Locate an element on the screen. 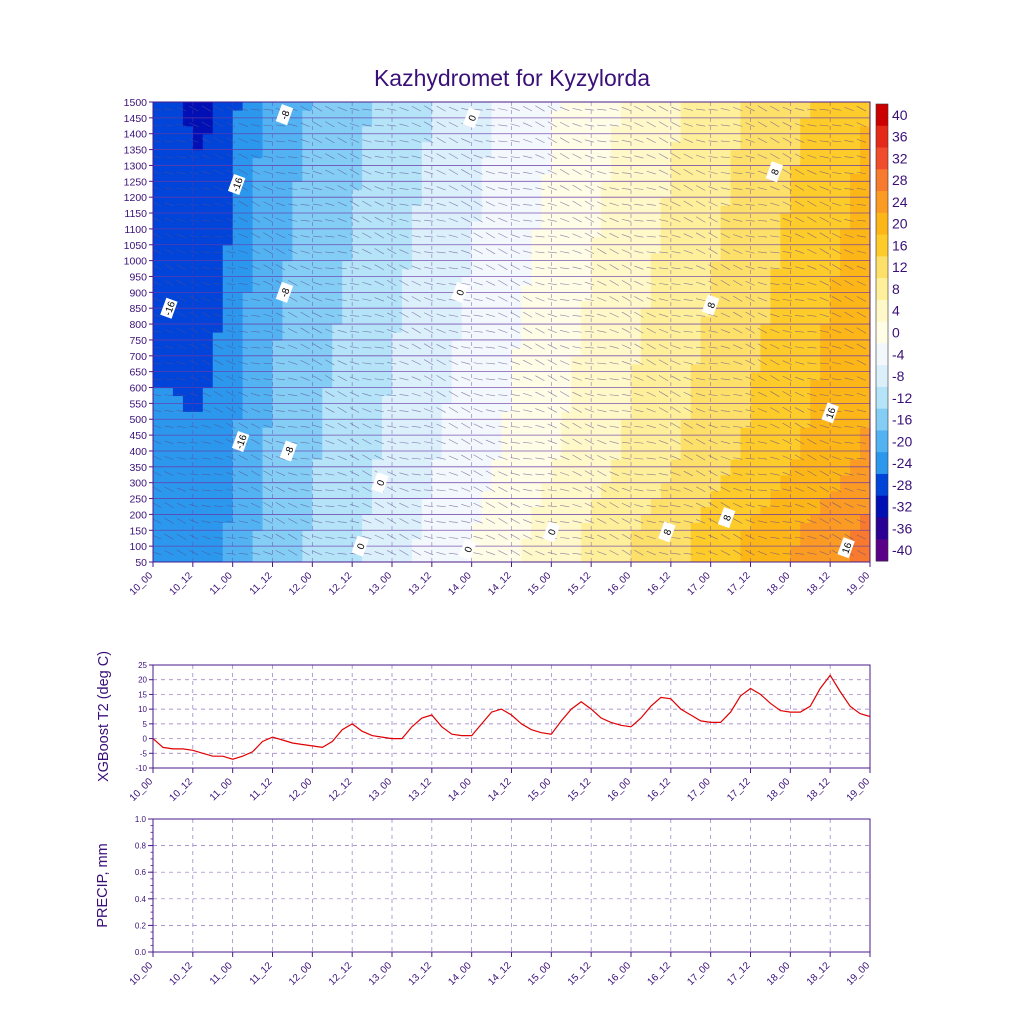  t2-x-tick-label: 17_00 is located at coordinates (699, 790).